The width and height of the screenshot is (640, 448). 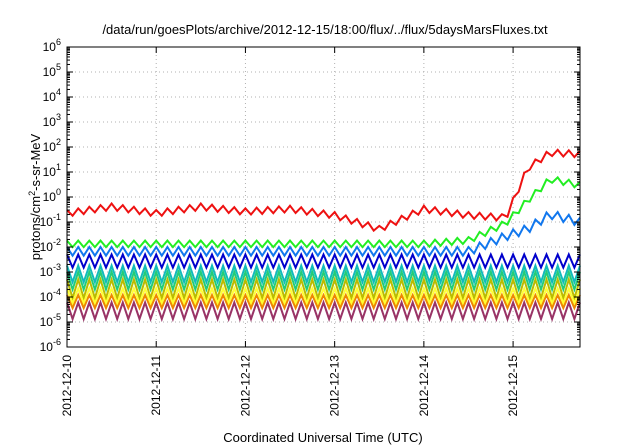 I want to click on y-tick-label: 10⁻³, so click(x=50, y=270).